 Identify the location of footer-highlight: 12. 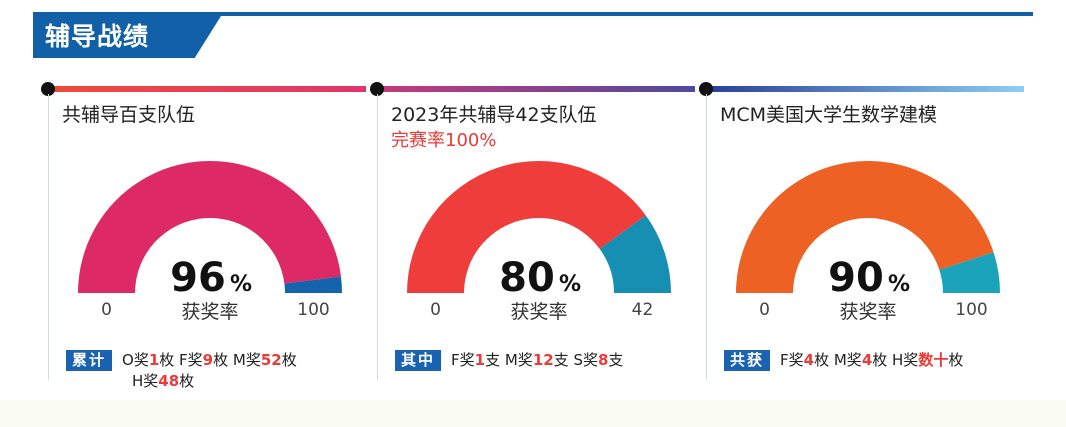
(543, 360).